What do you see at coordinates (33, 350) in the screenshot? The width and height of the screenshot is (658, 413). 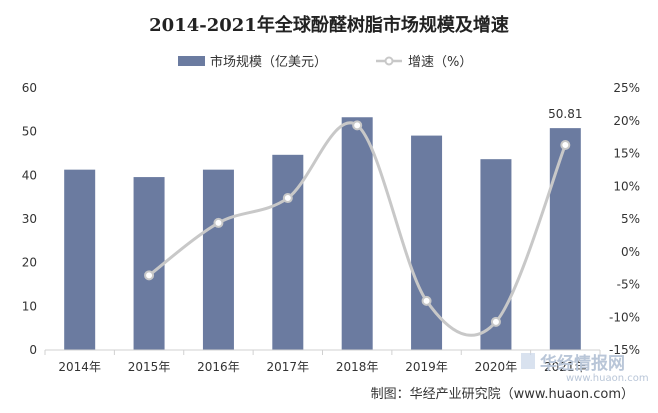 I see `left-axis-tick-label: 0` at bounding box center [33, 350].